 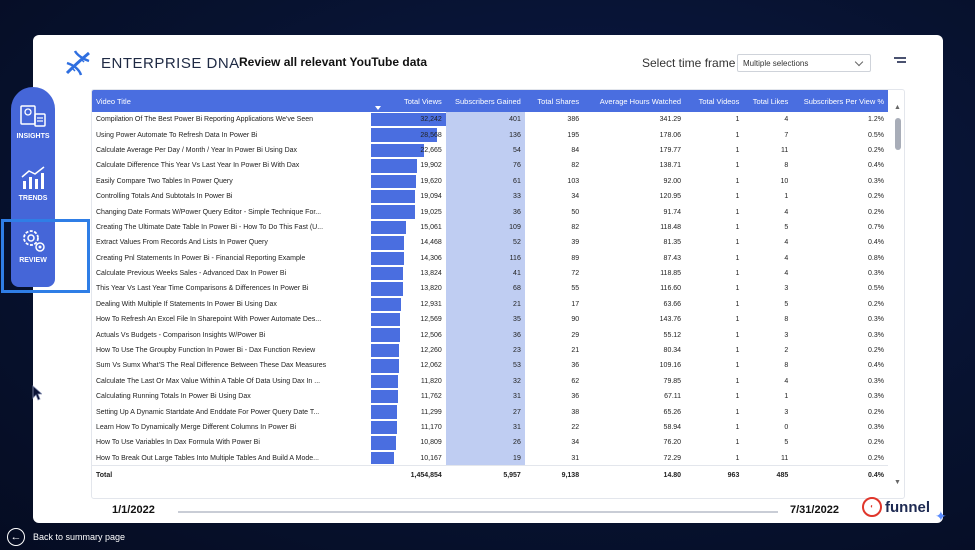 What do you see at coordinates (900, 61) in the screenshot?
I see `filter-menu-icon` at bounding box center [900, 61].